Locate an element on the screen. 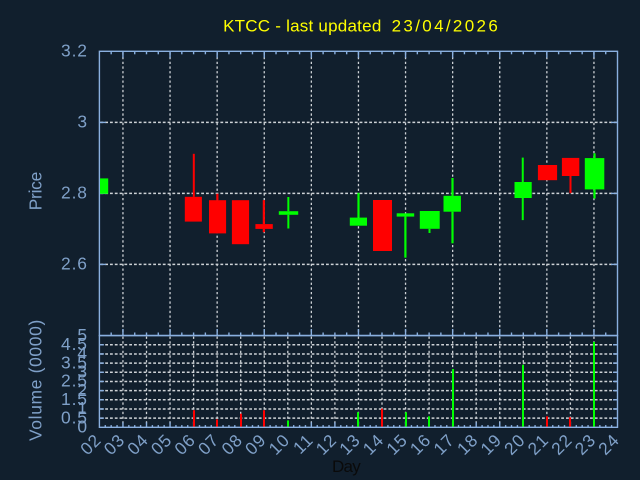 The image size is (640, 480). svg-text: Volume (0000) is located at coordinates (36, 380).